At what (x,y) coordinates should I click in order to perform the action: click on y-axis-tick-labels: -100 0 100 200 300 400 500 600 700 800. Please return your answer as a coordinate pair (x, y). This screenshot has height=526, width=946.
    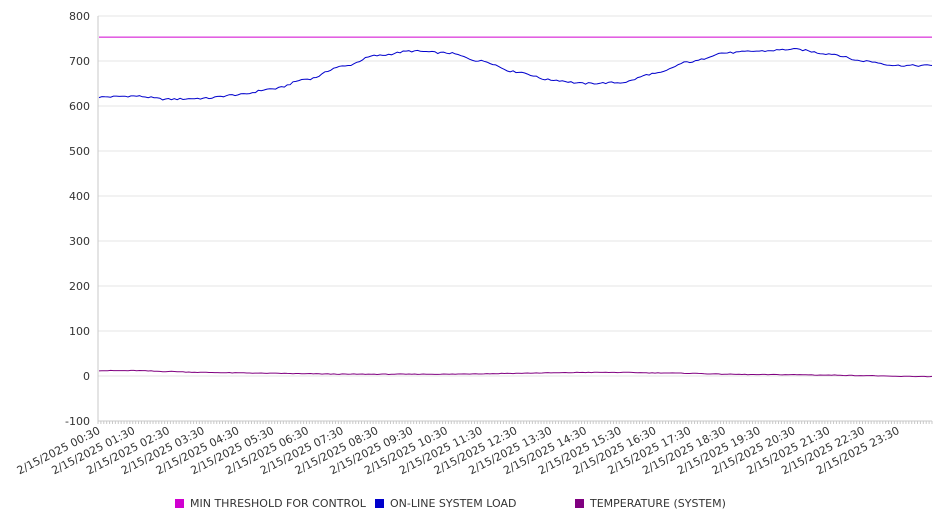
    Looking at the image, I should click on (77, 219).